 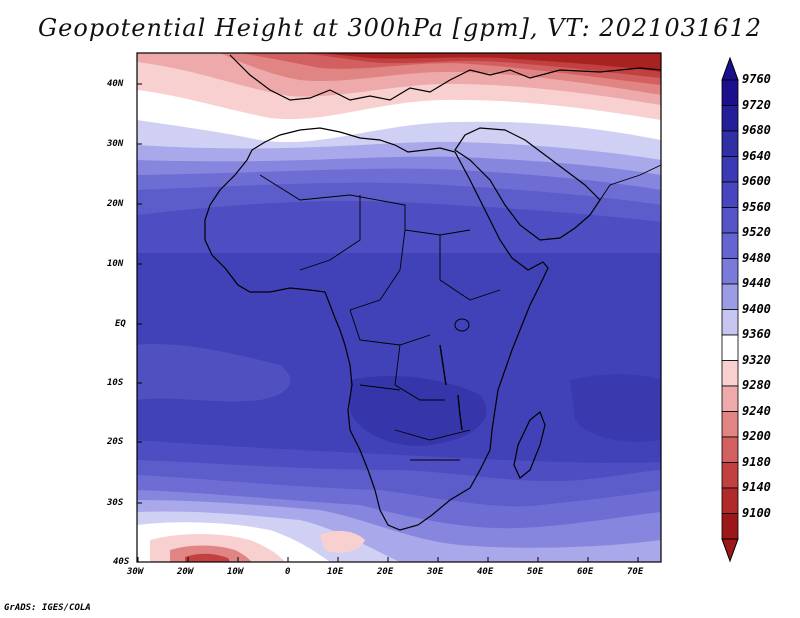 What do you see at coordinates (115, 442) in the screenshot?
I see `lat-label-20s: 20S` at bounding box center [115, 442].